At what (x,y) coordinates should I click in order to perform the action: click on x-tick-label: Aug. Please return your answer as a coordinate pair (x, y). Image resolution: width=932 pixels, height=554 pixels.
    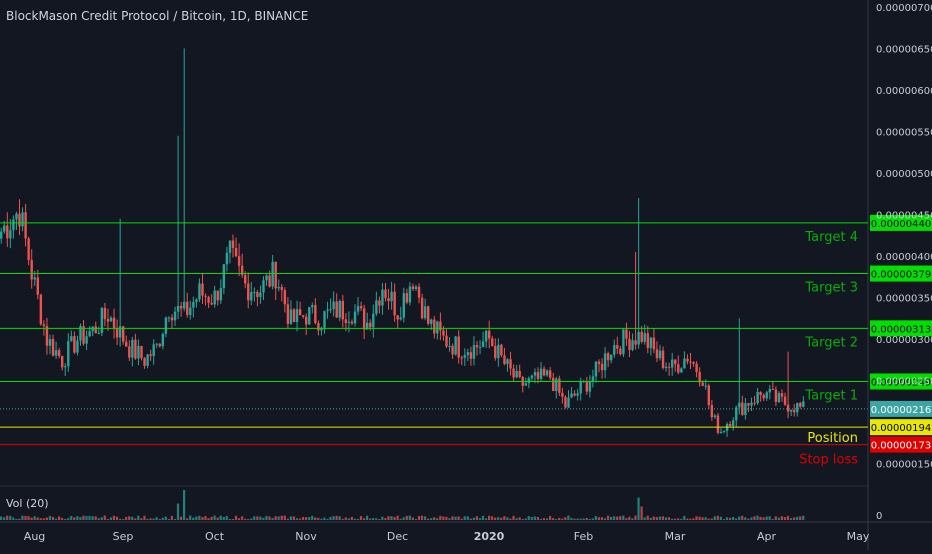
    Looking at the image, I should click on (34, 536).